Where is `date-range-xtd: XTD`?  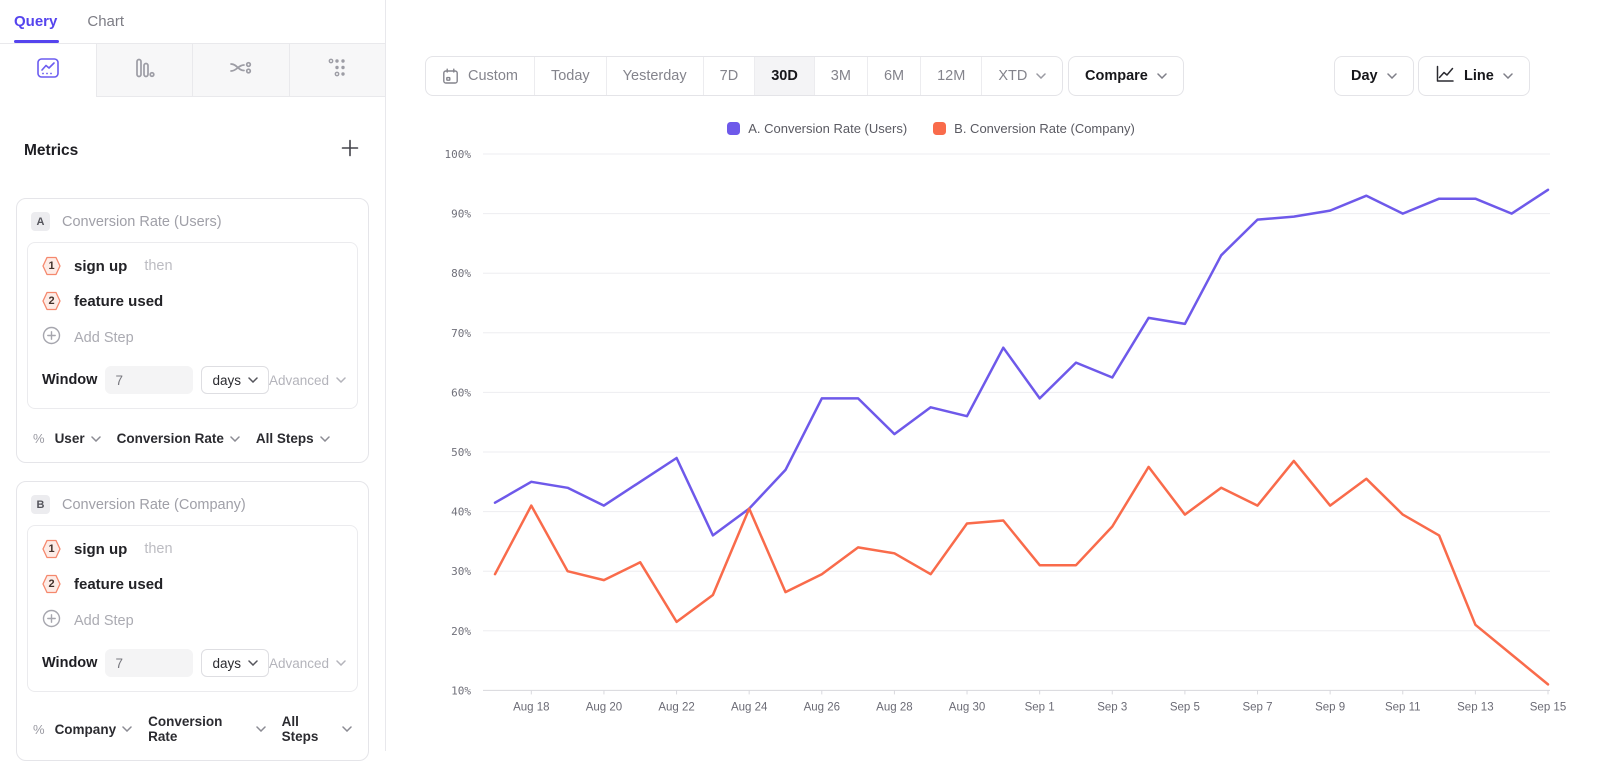
date-range-xtd: XTD is located at coordinates (1021, 76).